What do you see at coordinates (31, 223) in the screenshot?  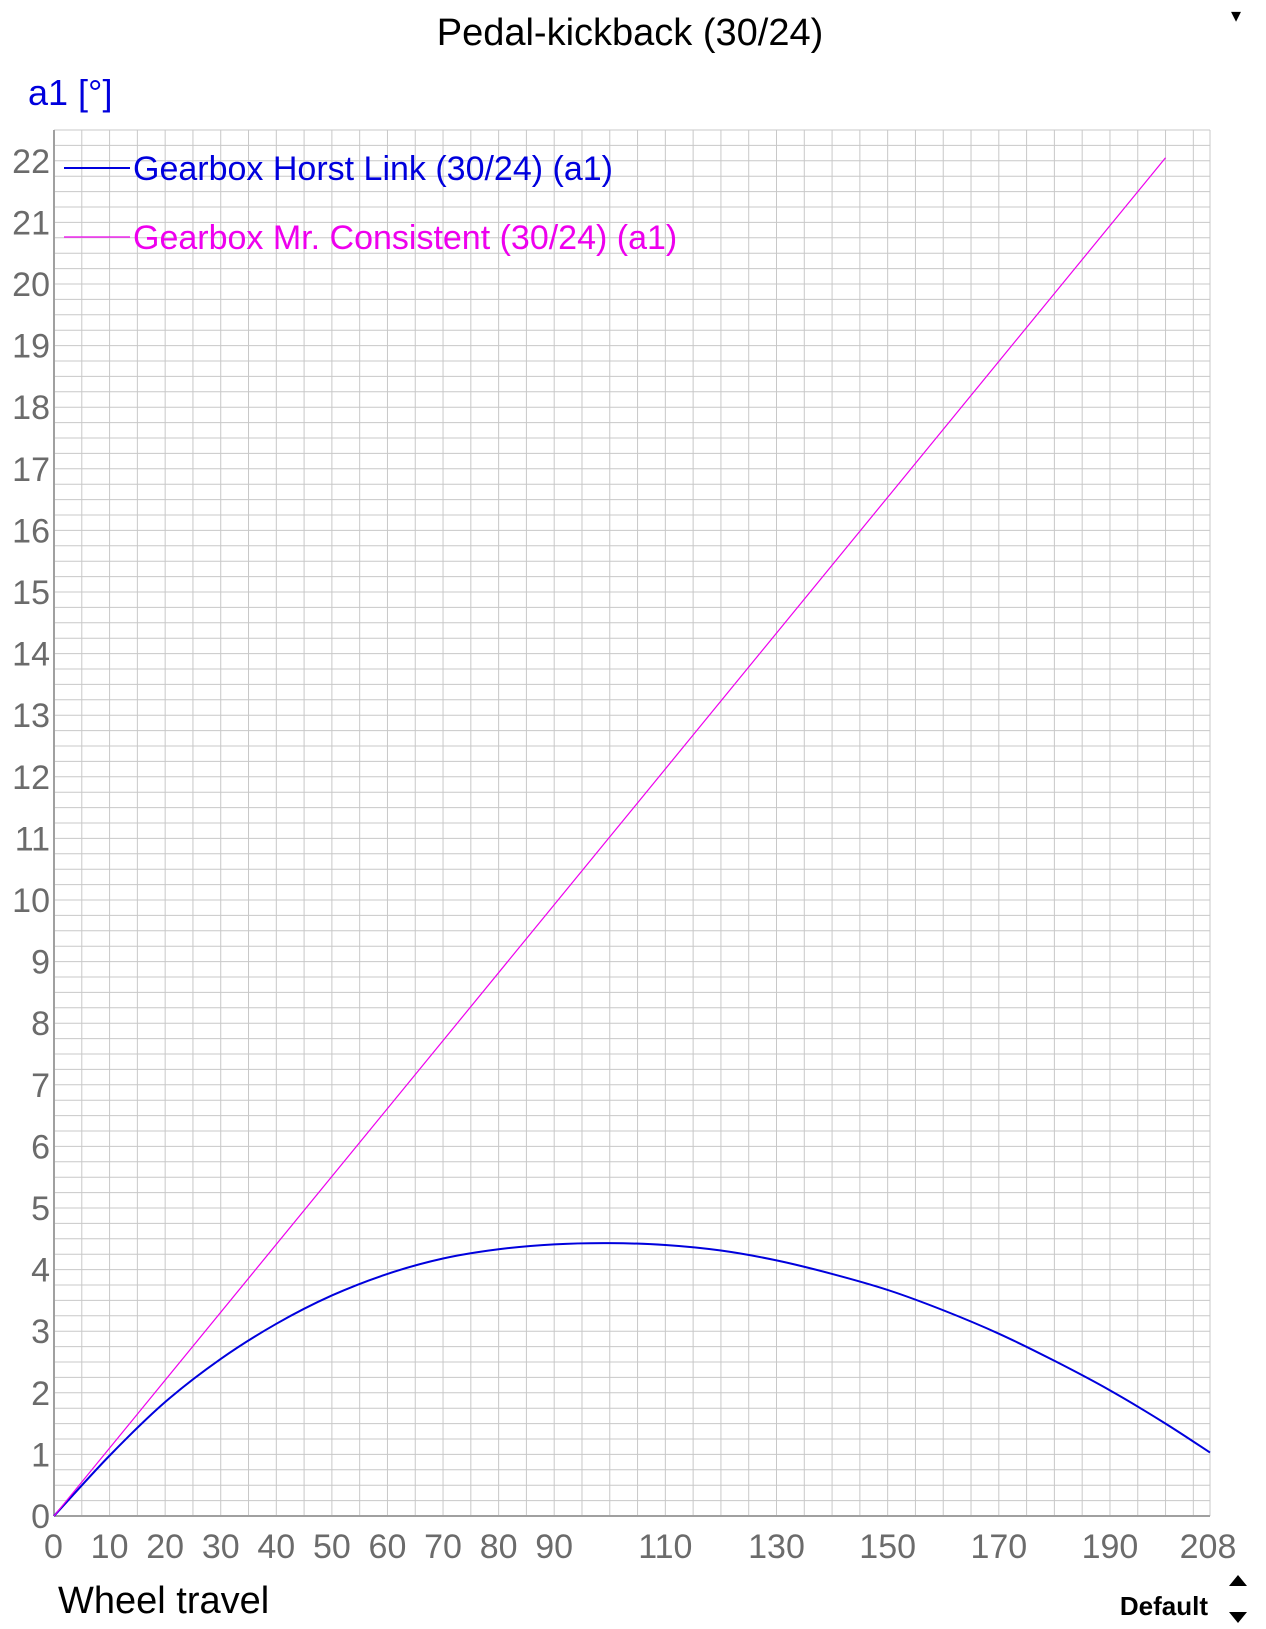 I see `y-tick-label: 21` at bounding box center [31, 223].